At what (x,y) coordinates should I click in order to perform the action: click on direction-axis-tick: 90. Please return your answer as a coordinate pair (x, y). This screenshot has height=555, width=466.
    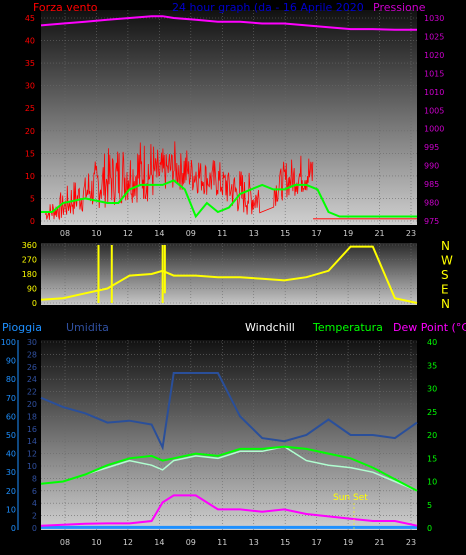
    Looking at the image, I should click on (32, 289).